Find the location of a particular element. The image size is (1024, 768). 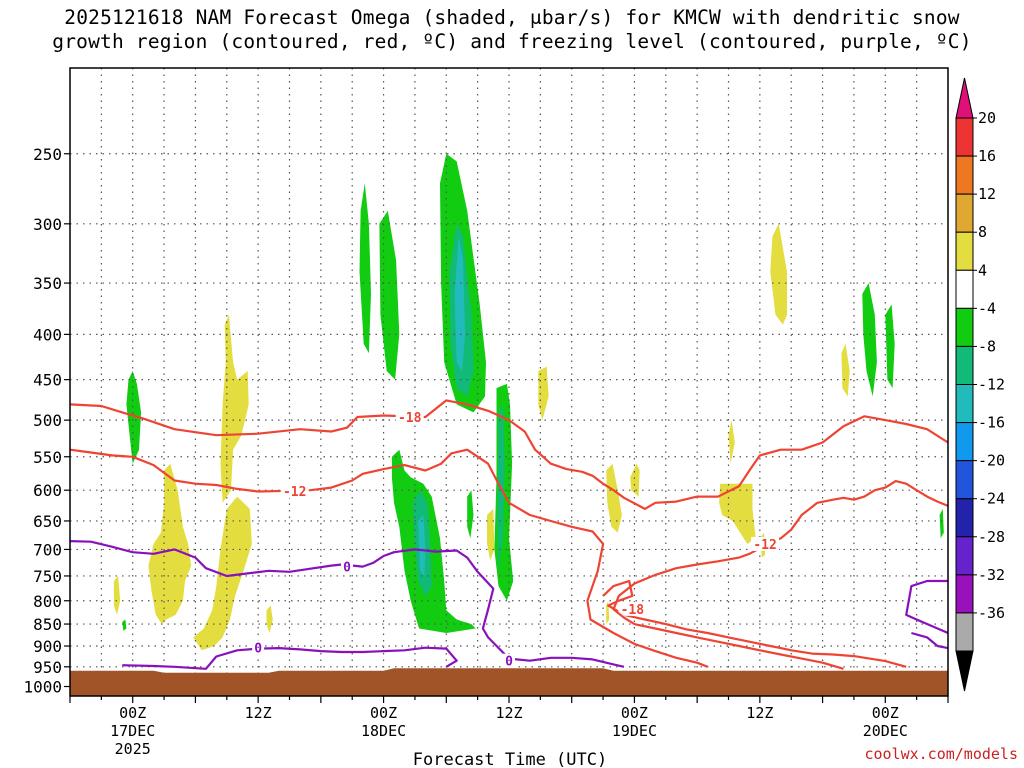

colorbar-label: 16 is located at coordinates (987, 156).